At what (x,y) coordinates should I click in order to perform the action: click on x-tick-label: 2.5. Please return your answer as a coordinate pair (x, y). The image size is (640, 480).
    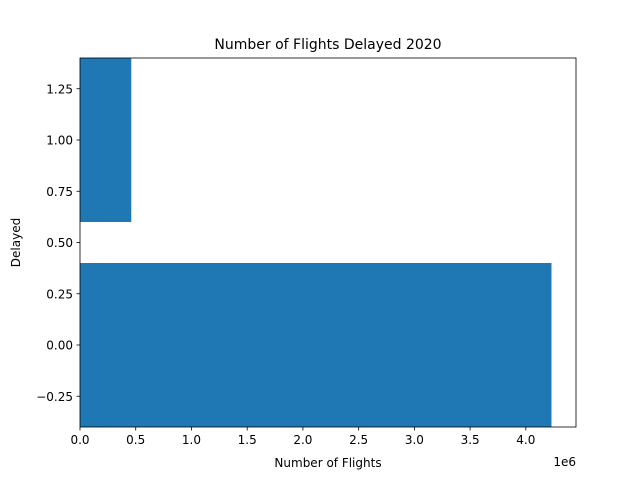
    Looking at the image, I should click on (358, 440).